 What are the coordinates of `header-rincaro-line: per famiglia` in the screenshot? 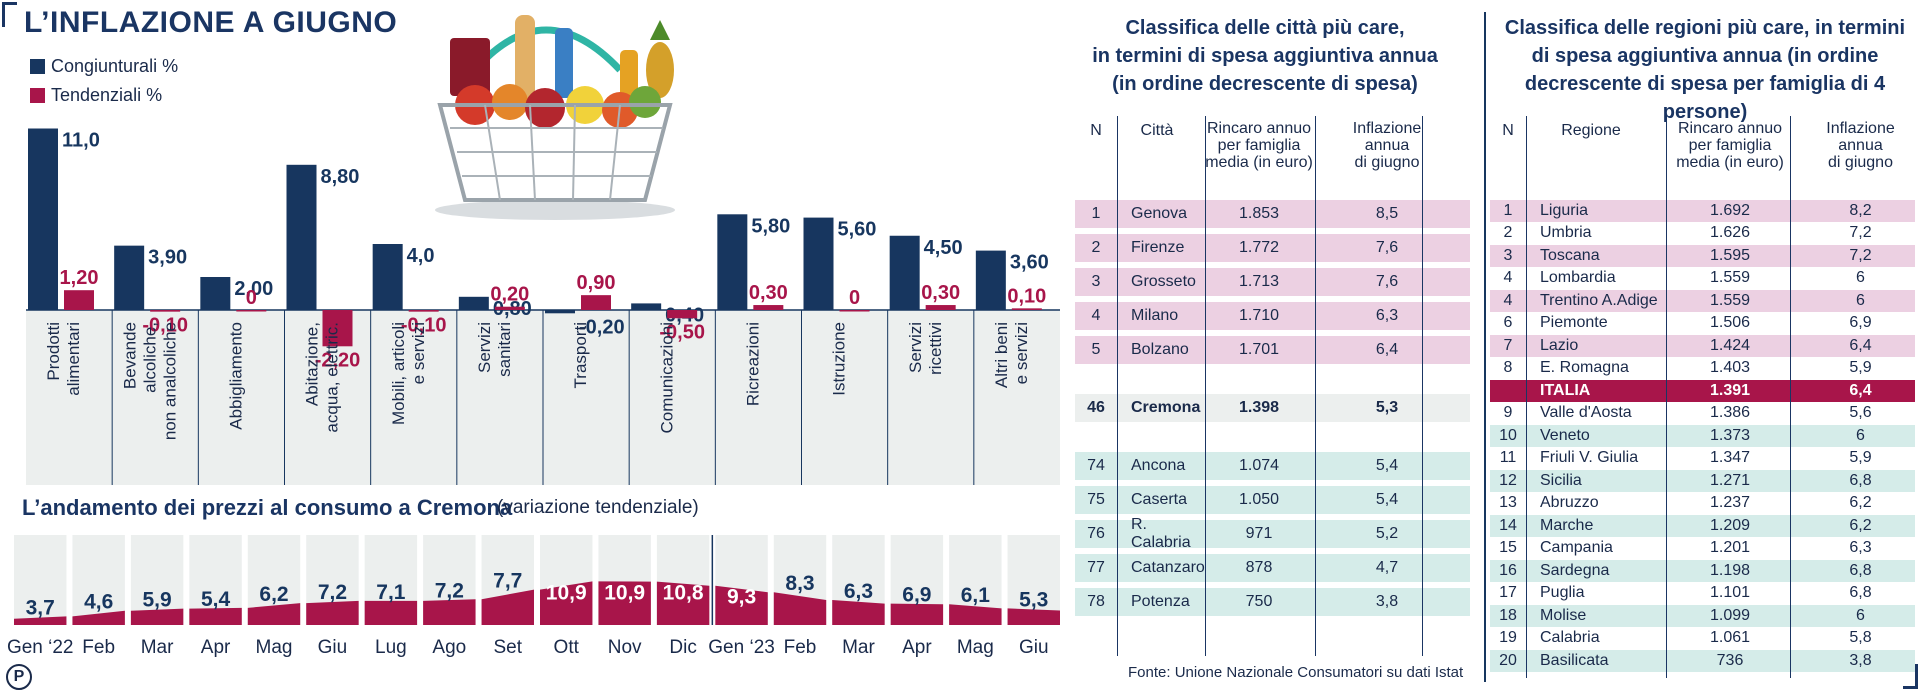 It's located at (1730, 145).